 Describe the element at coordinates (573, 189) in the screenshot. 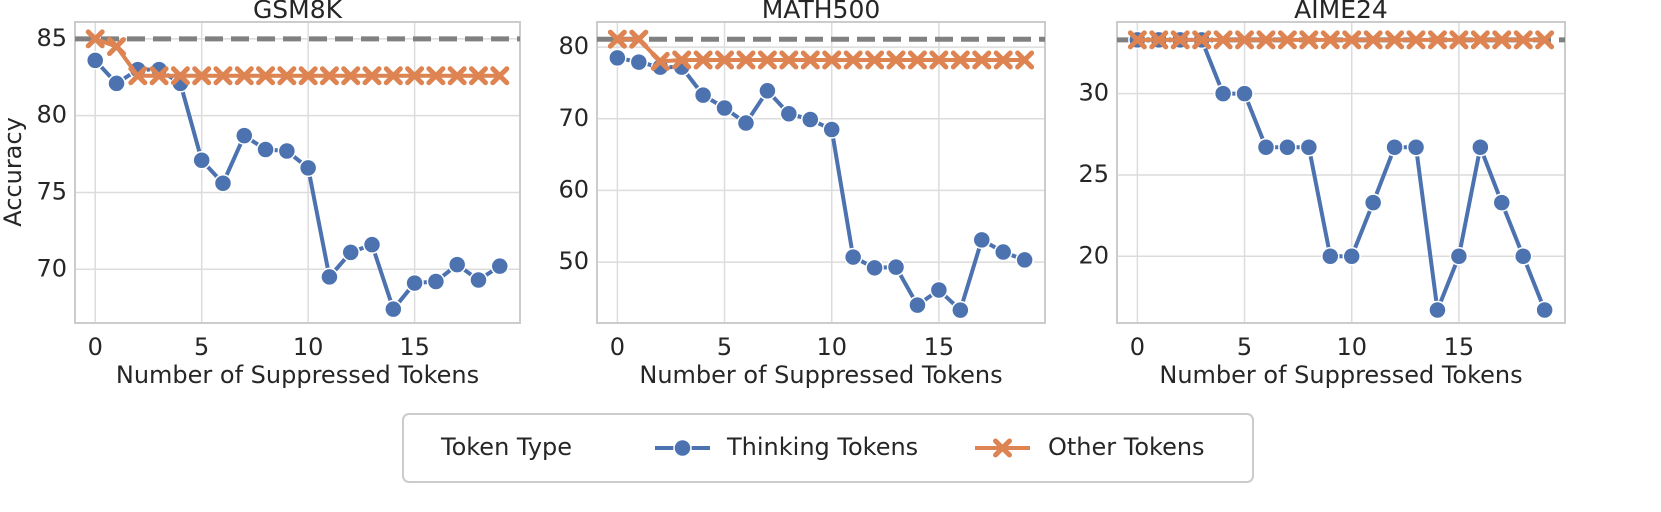

I see `y-tick-label: 60` at that location.